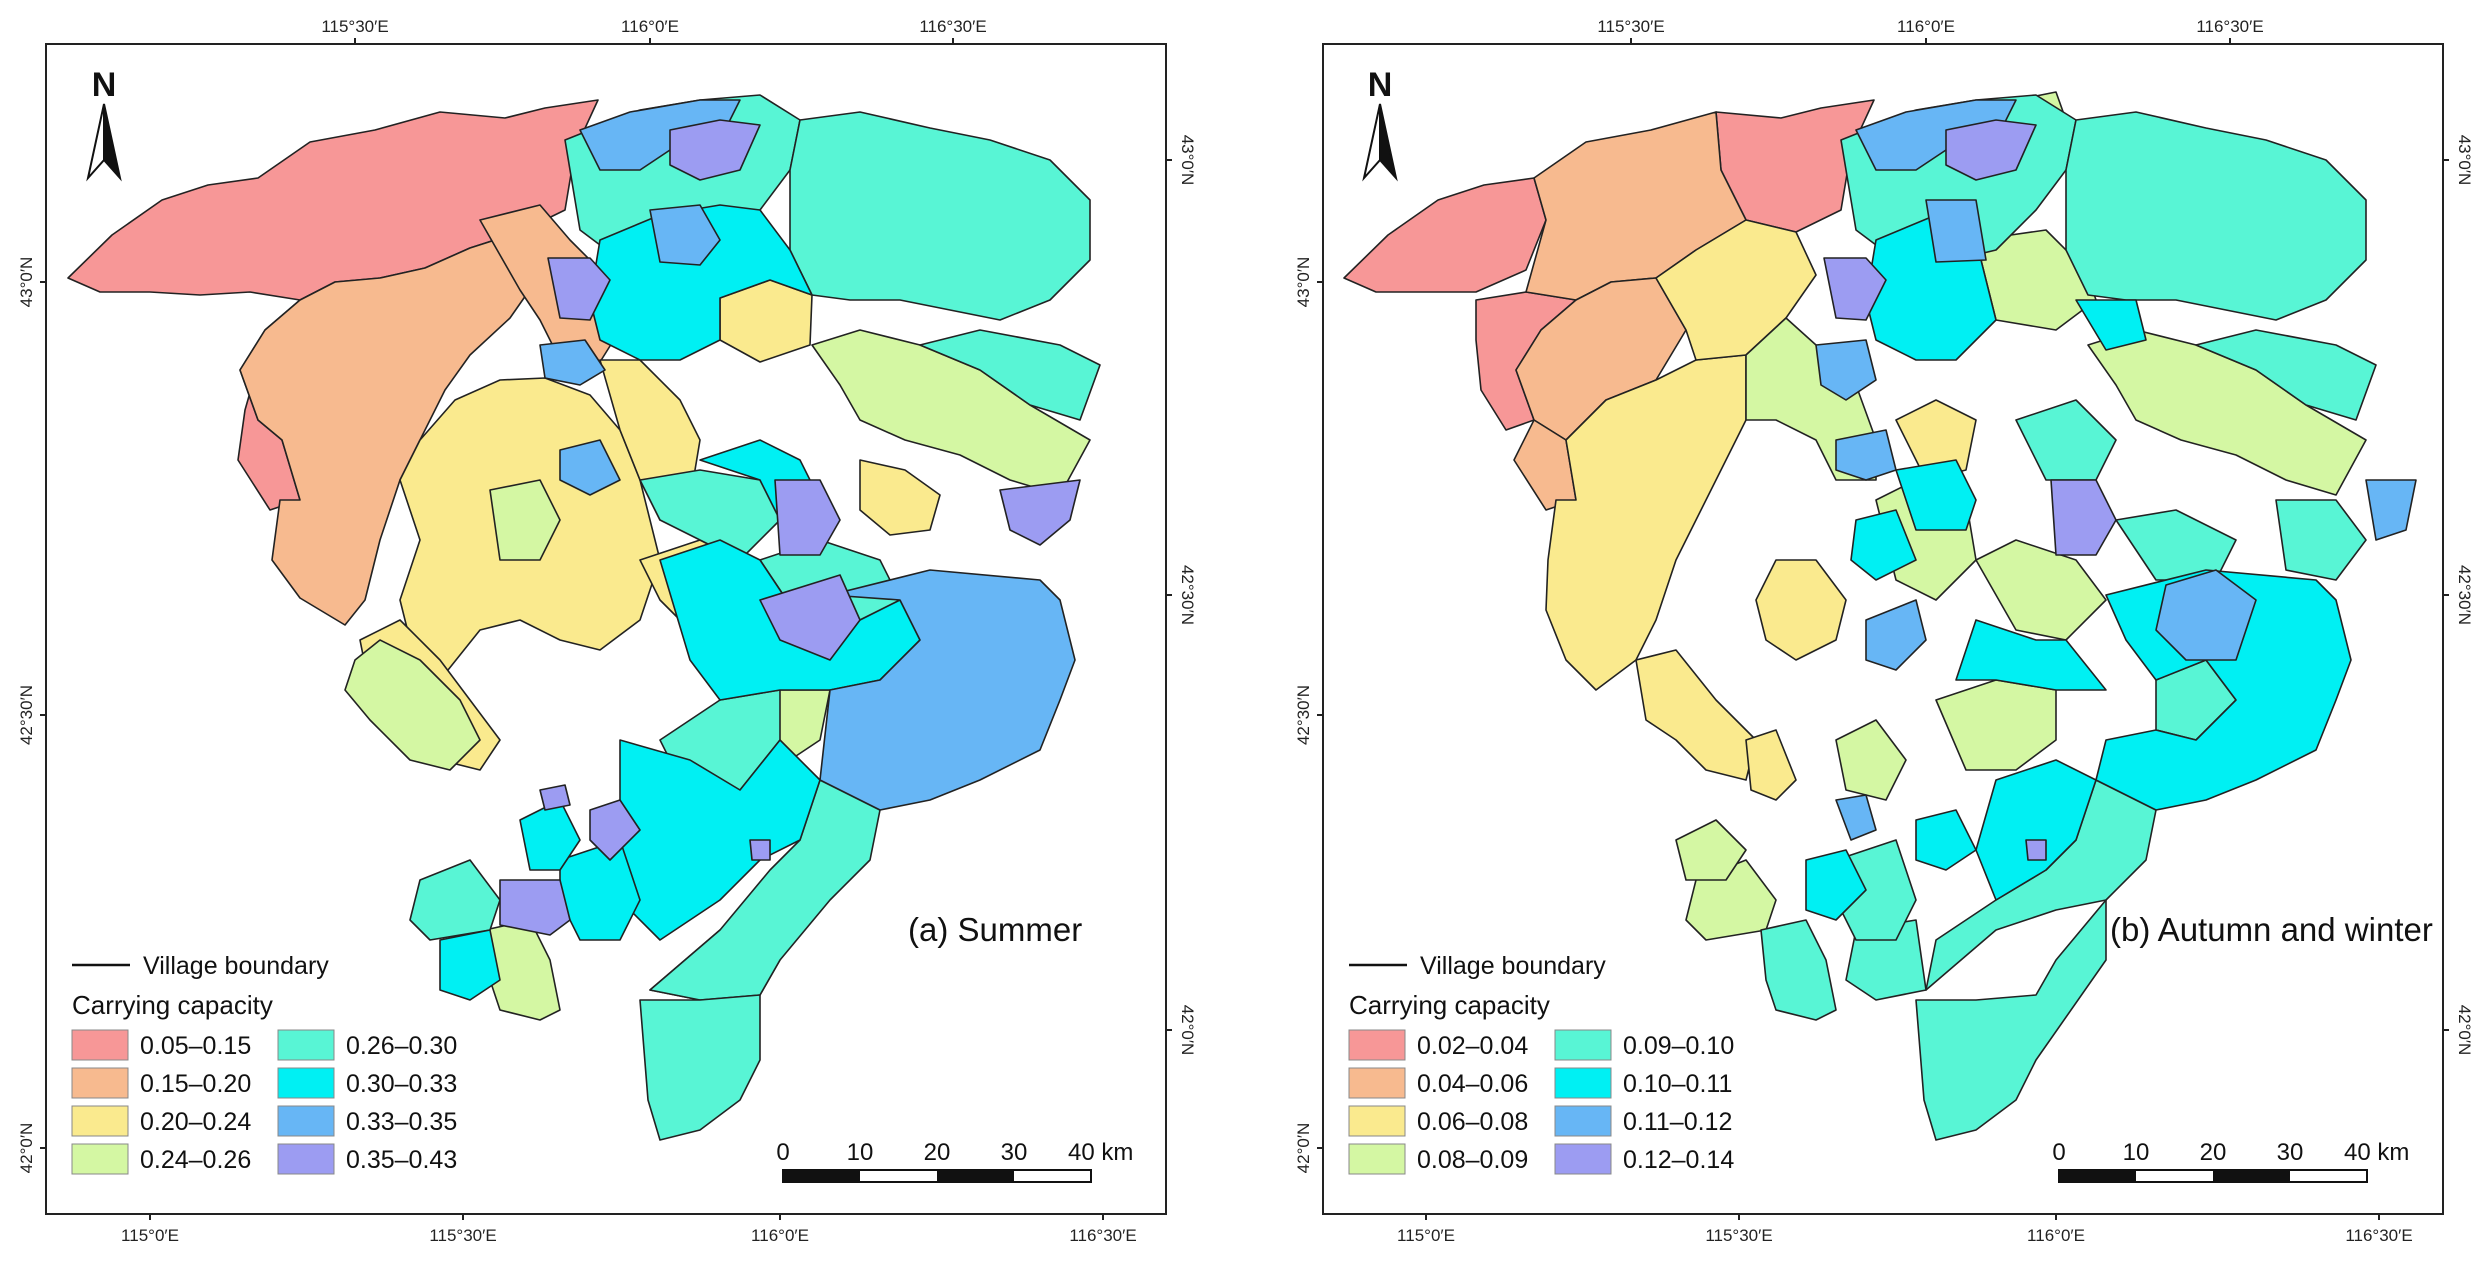 This screenshot has width=2482, height=1263. What do you see at coordinates (1187, 160) in the screenshot?
I see `right-tick-label: 43°0′N` at bounding box center [1187, 160].